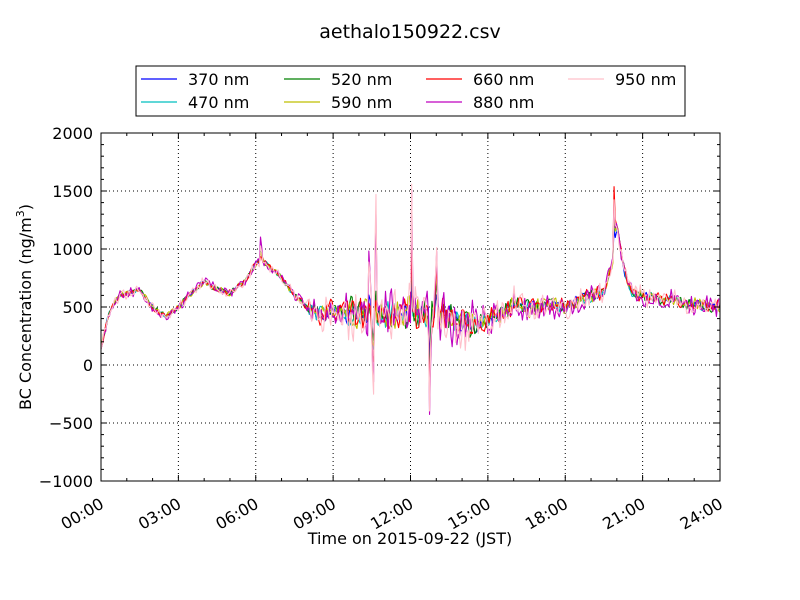 Image resolution: width=800 pixels, height=600 pixels. Describe the element at coordinates (410, 32) in the screenshot. I see `chart-title: aethalo150922.csv` at that location.